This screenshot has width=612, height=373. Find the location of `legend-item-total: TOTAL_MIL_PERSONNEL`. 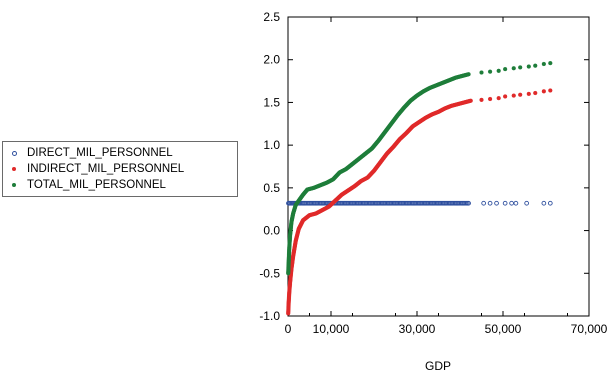

legend-item-total: TOTAL_MIL_PERSONNEL is located at coordinates (123, 185).